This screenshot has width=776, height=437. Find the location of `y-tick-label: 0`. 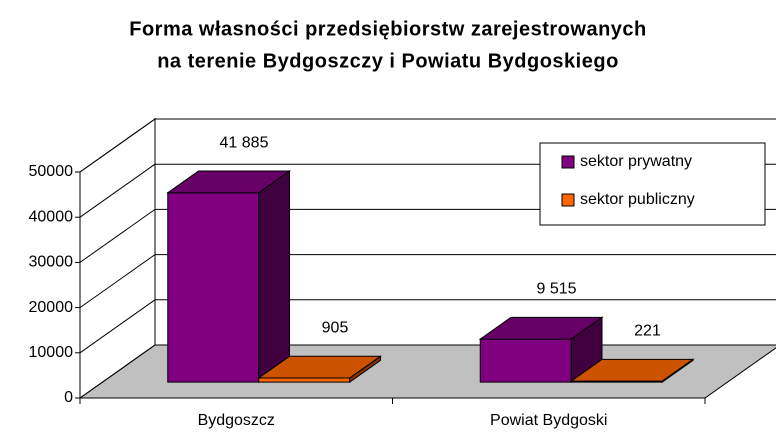

y-tick-label: 0 is located at coordinates (68, 397).